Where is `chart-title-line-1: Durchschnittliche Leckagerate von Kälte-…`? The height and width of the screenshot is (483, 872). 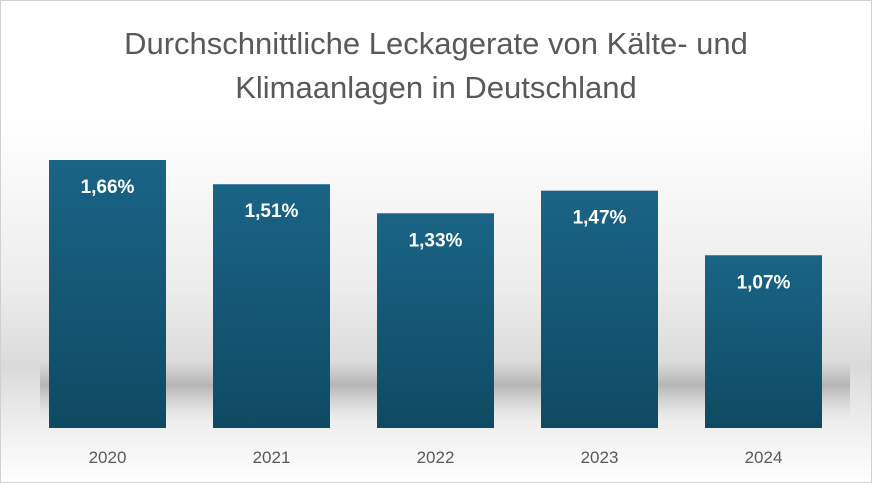 chart-title-line-1: Durchschnittliche Leckagerate von Kälte-… is located at coordinates (436, 43).